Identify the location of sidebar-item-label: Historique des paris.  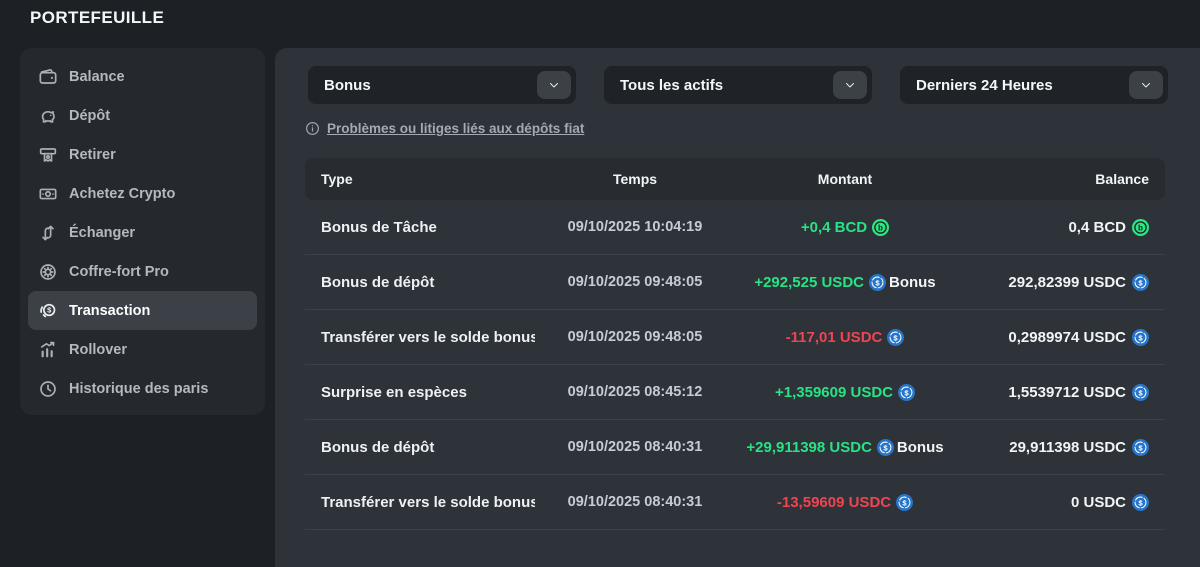
(139, 388).